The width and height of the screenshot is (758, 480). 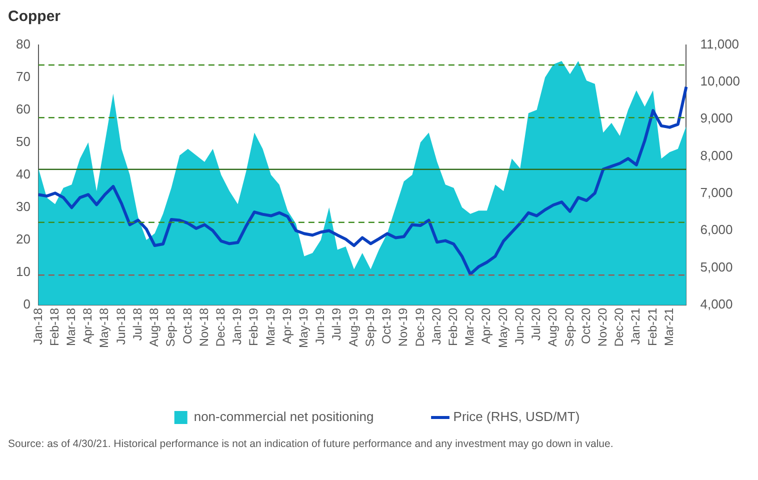 I want to click on x-tick-label: Feb-19, so click(x=253, y=327).